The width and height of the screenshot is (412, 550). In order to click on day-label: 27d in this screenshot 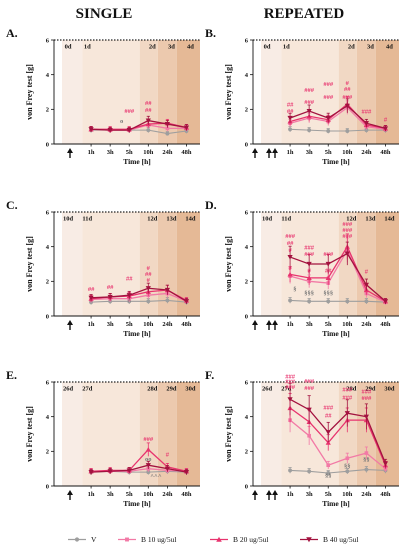, I will do `click(286, 389)`.